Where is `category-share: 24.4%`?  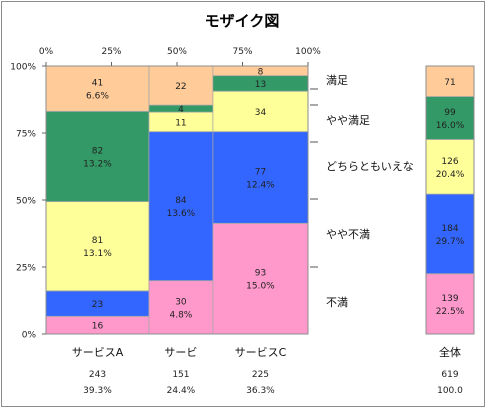 category-share: 24.4% is located at coordinates (181, 391).